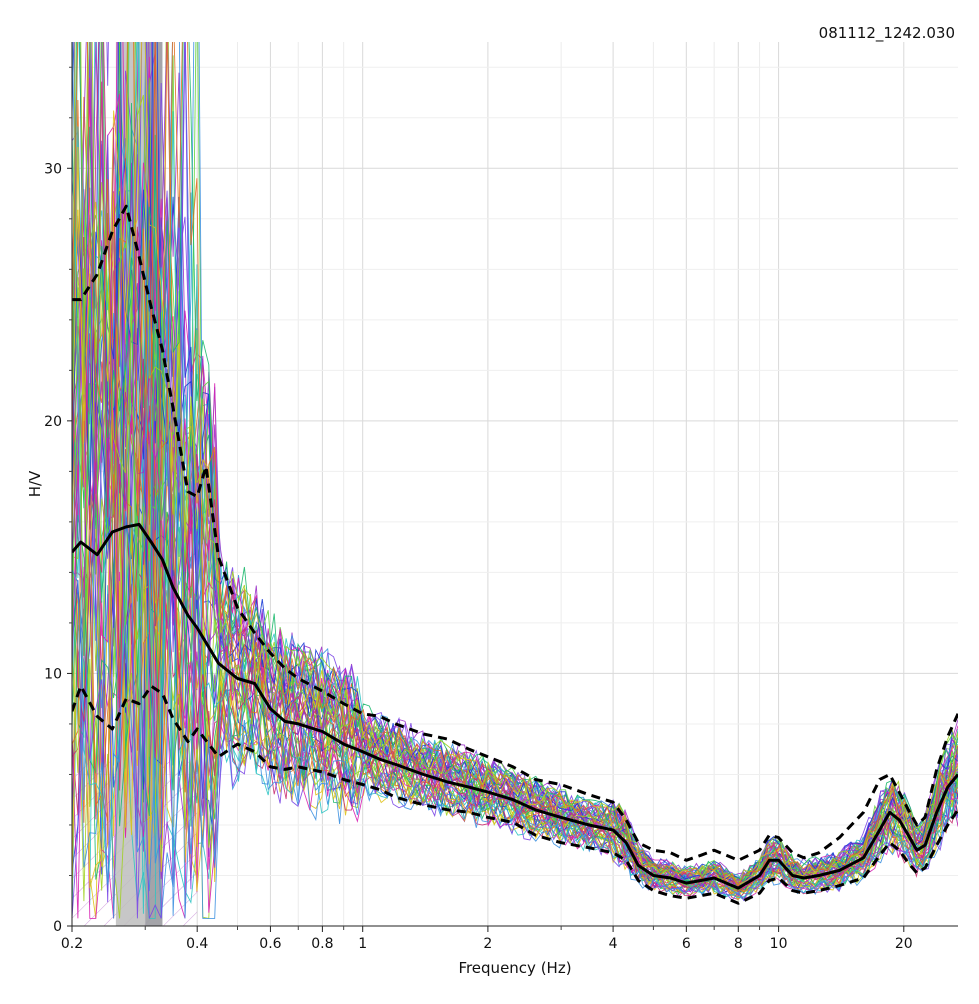 This screenshot has width=979, height=1004. I want to click on x-tick-label: 0.6, so click(270, 944).